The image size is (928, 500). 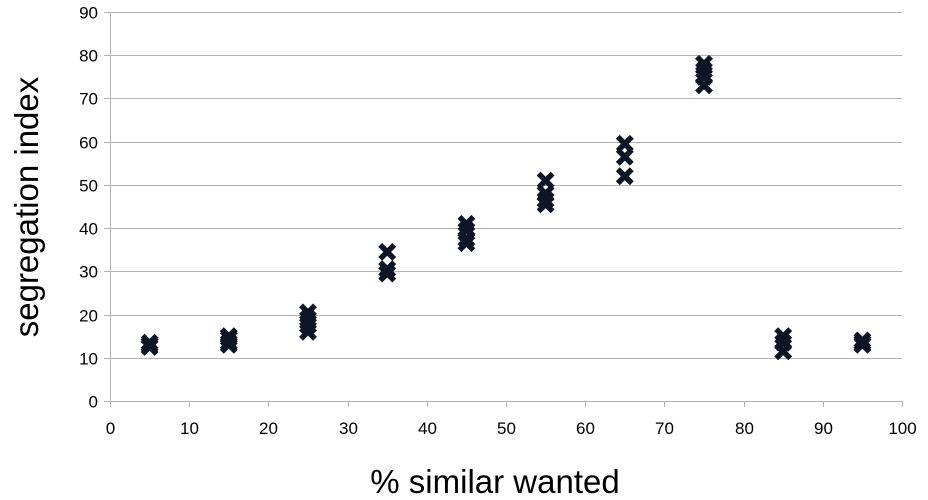 I want to click on y-tick-labels: 0 10 20 30 40 50 60 70 80 90, so click(x=88, y=208).